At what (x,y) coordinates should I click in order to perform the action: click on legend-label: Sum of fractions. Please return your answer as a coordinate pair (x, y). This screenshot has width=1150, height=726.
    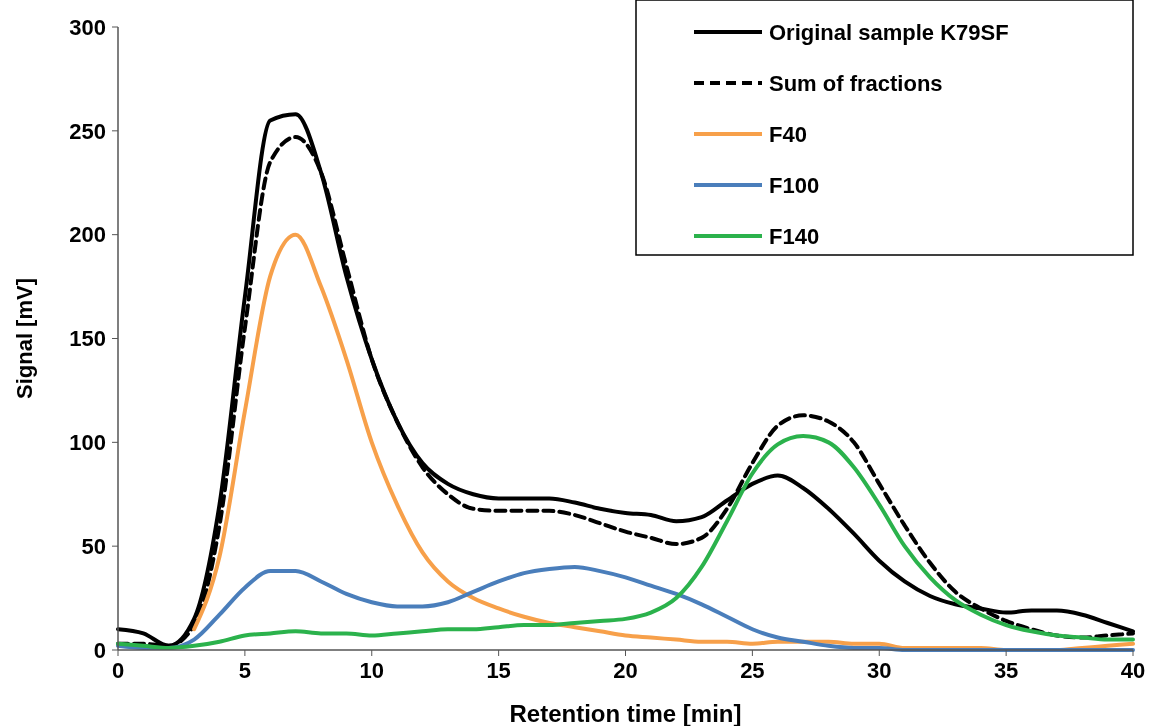
    Looking at the image, I should click on (856, 83).